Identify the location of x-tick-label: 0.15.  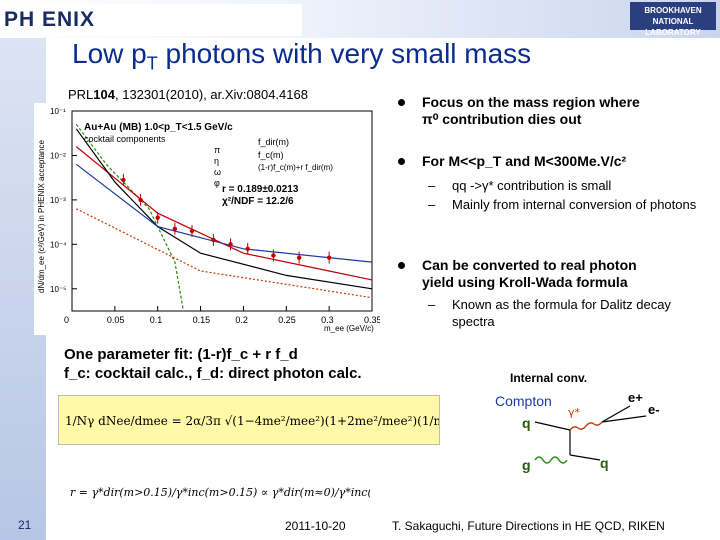
(202, 320).